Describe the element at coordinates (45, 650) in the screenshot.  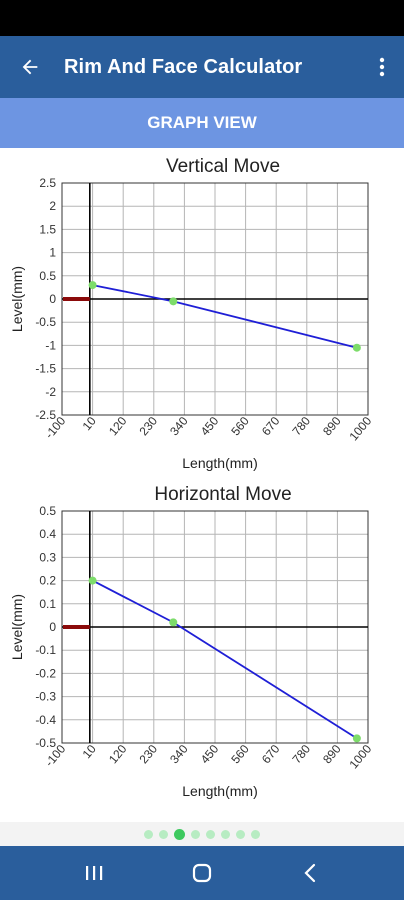
I see `y-tick-label: -0.1` at that location.